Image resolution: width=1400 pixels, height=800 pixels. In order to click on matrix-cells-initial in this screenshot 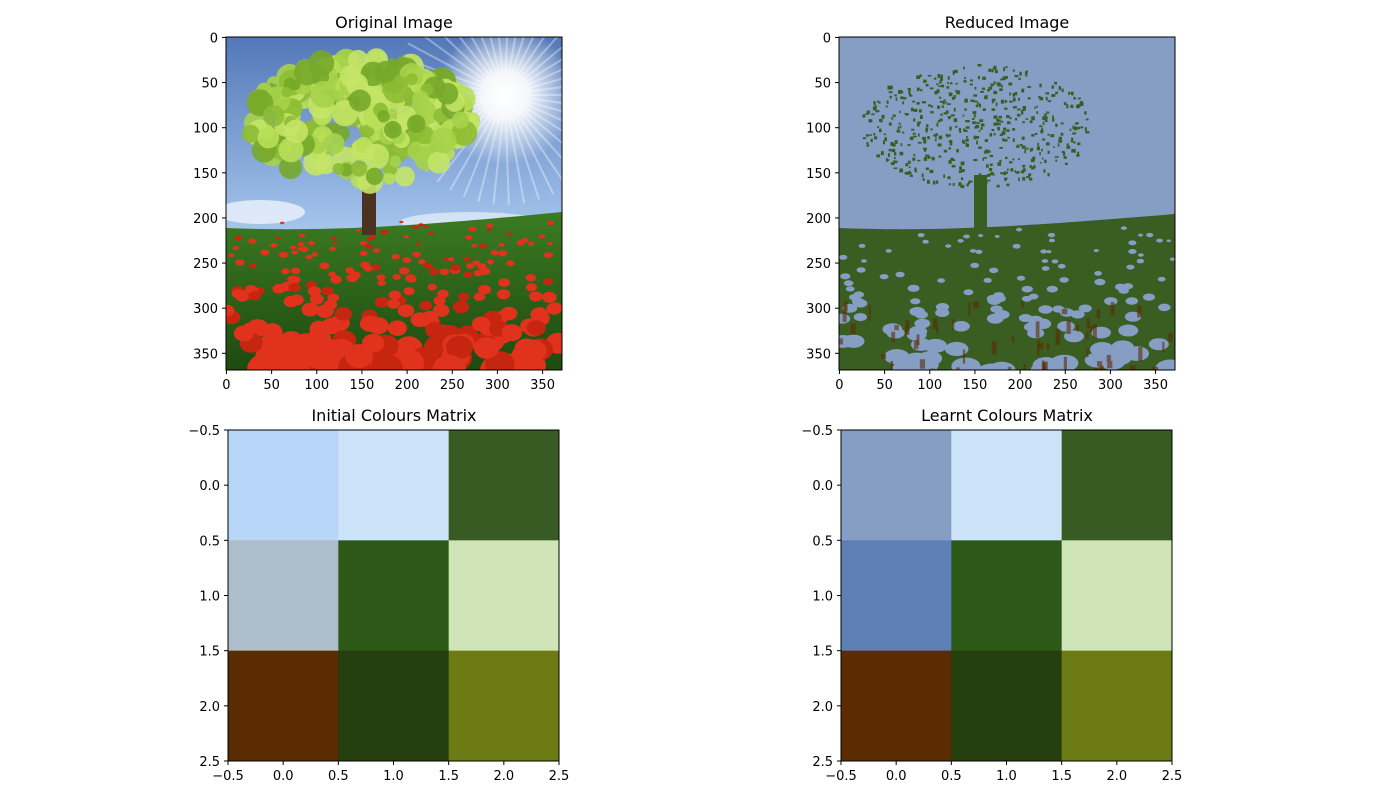, I will do `click(394, 596)`.